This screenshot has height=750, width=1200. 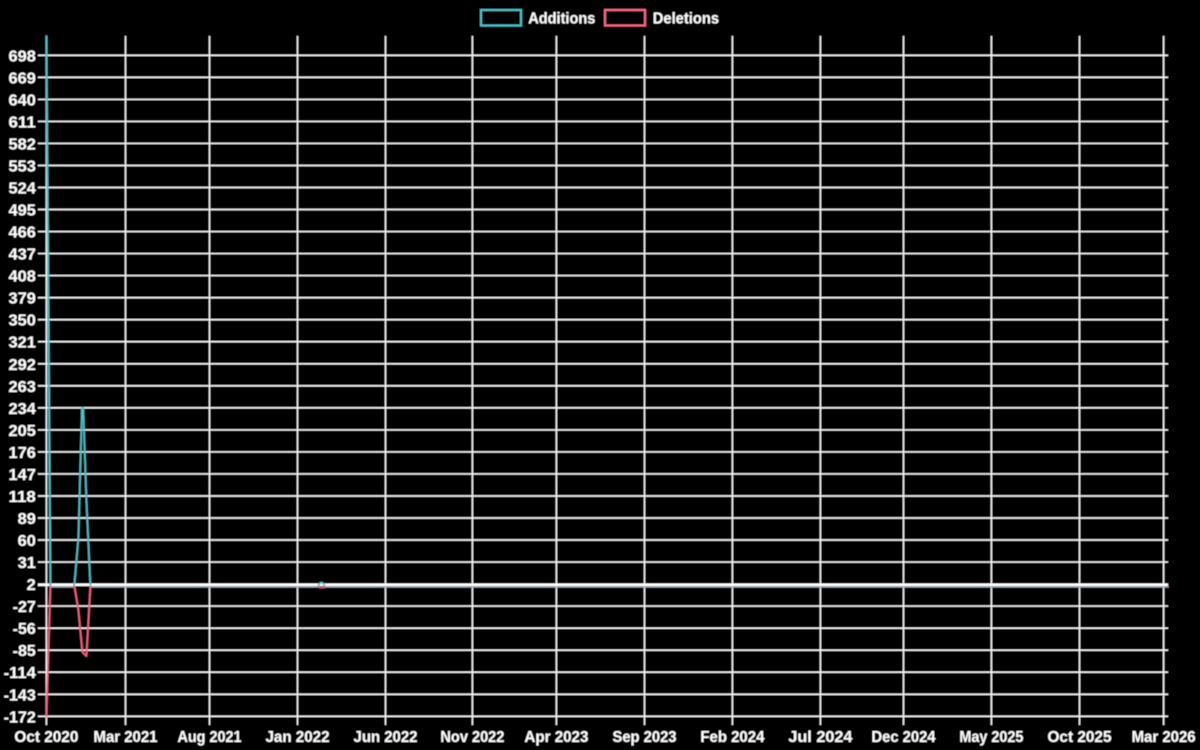 What do you see at coordinates (23, 233) in the screenshot?
I see `svg-text: 466` at bounding box center [23, 233].